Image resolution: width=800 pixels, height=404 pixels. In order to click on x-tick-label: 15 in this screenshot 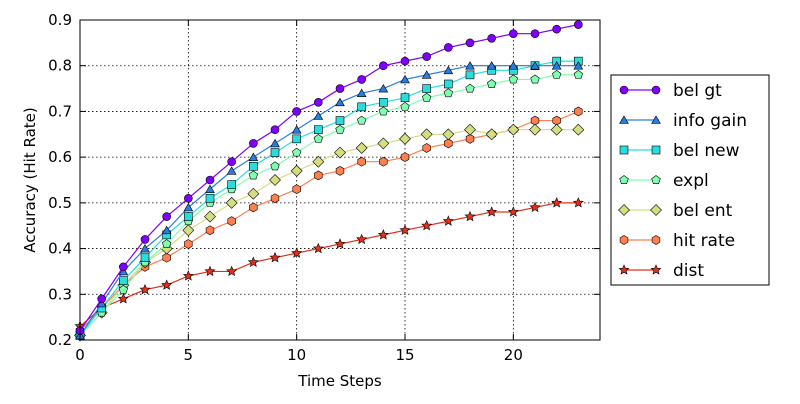, I will do `click(404, 355)`.